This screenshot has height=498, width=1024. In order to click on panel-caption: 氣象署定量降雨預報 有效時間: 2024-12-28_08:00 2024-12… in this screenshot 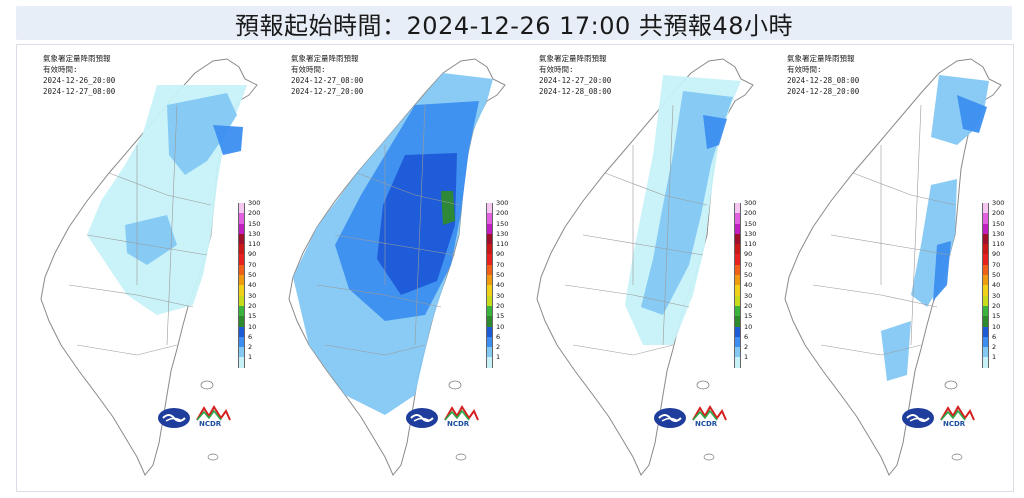, I will do `click(823, 75)`.